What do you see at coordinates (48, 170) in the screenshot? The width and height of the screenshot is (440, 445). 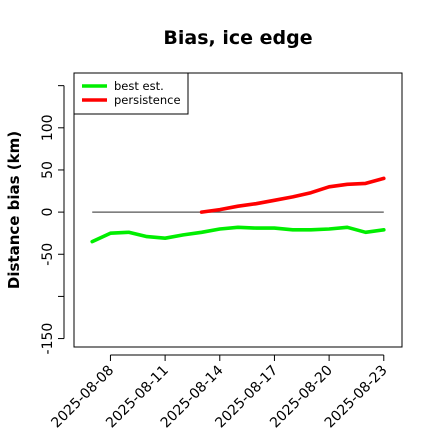 I see `y-tick-label: 50` at bounding box center [48, 170].